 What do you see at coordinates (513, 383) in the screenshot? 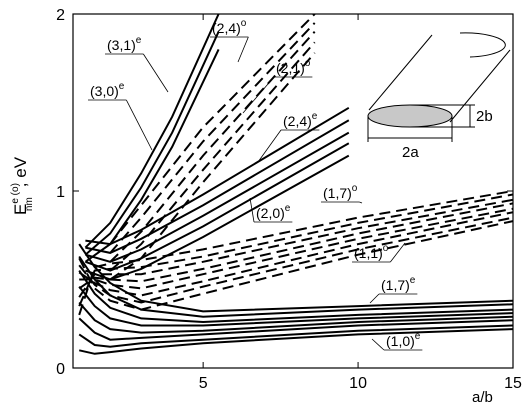
I see `x-tick-label: 15` at bounding box center [513, 383].